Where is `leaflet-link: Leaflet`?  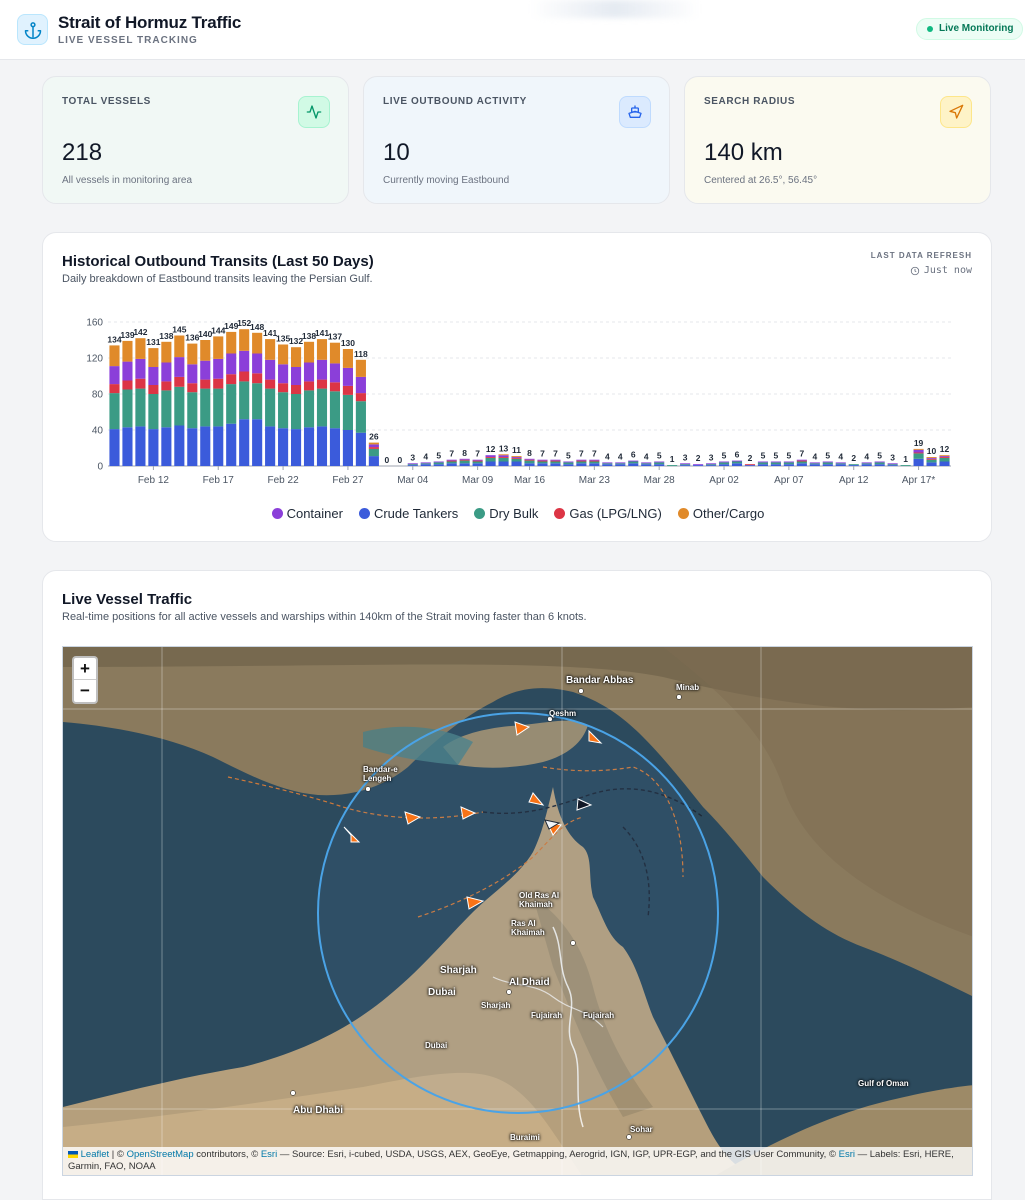 leaflet-link: Leaflet is located at coordinates (95, 1154).